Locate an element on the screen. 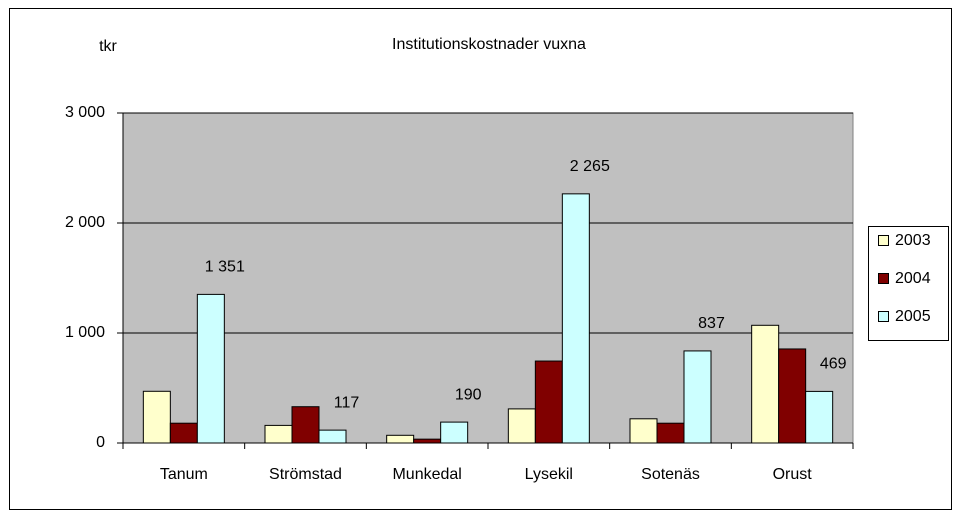 The height and width of the screenshot is (511, 953). data-label: 1 351 is located at coordinates (225, 267).